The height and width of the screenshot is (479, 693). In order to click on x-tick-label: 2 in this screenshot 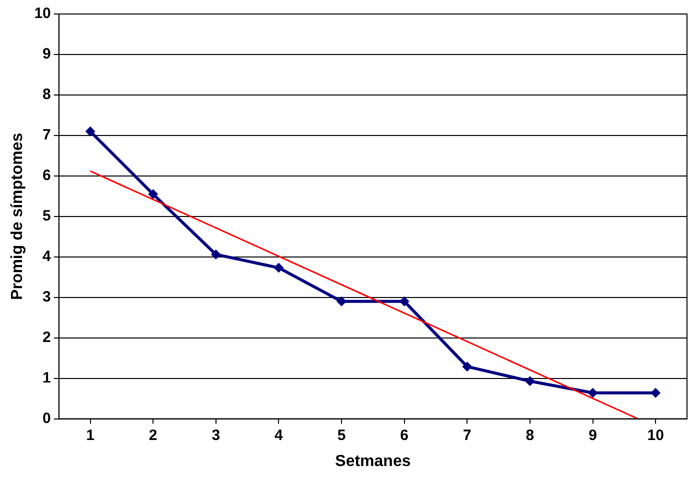, I will do `click(153, 435)`.